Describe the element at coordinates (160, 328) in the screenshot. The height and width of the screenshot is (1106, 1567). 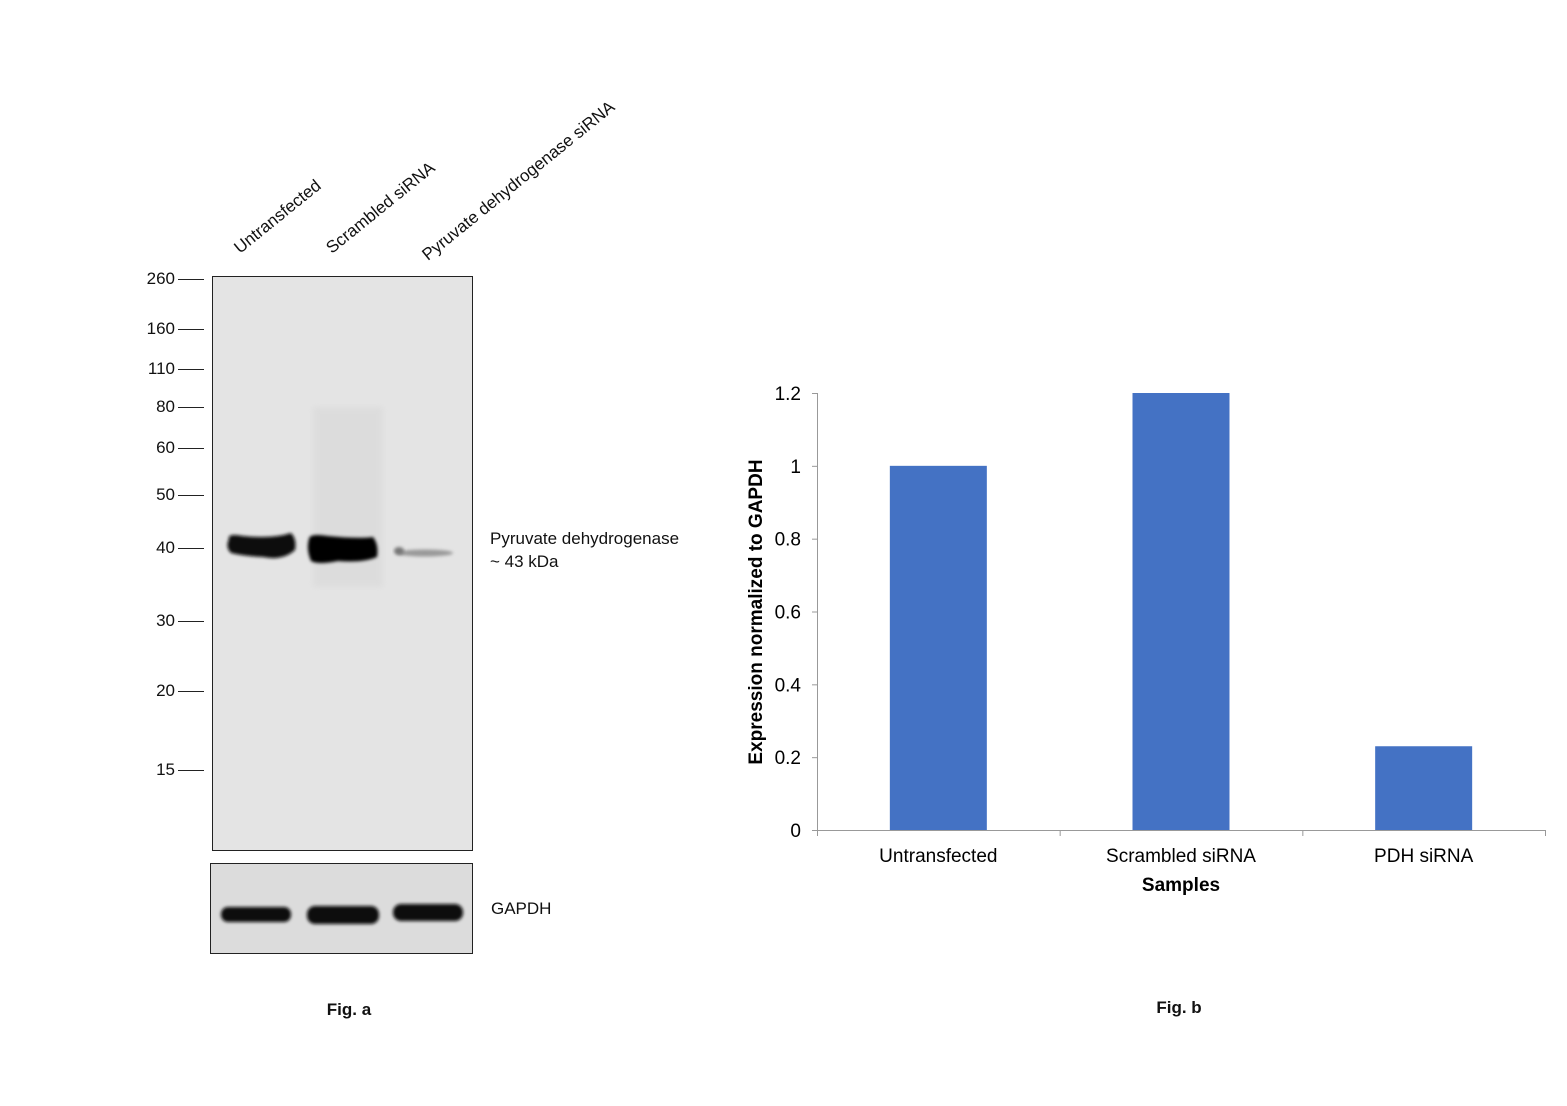
I see `marker-label-160: 160` at that location.